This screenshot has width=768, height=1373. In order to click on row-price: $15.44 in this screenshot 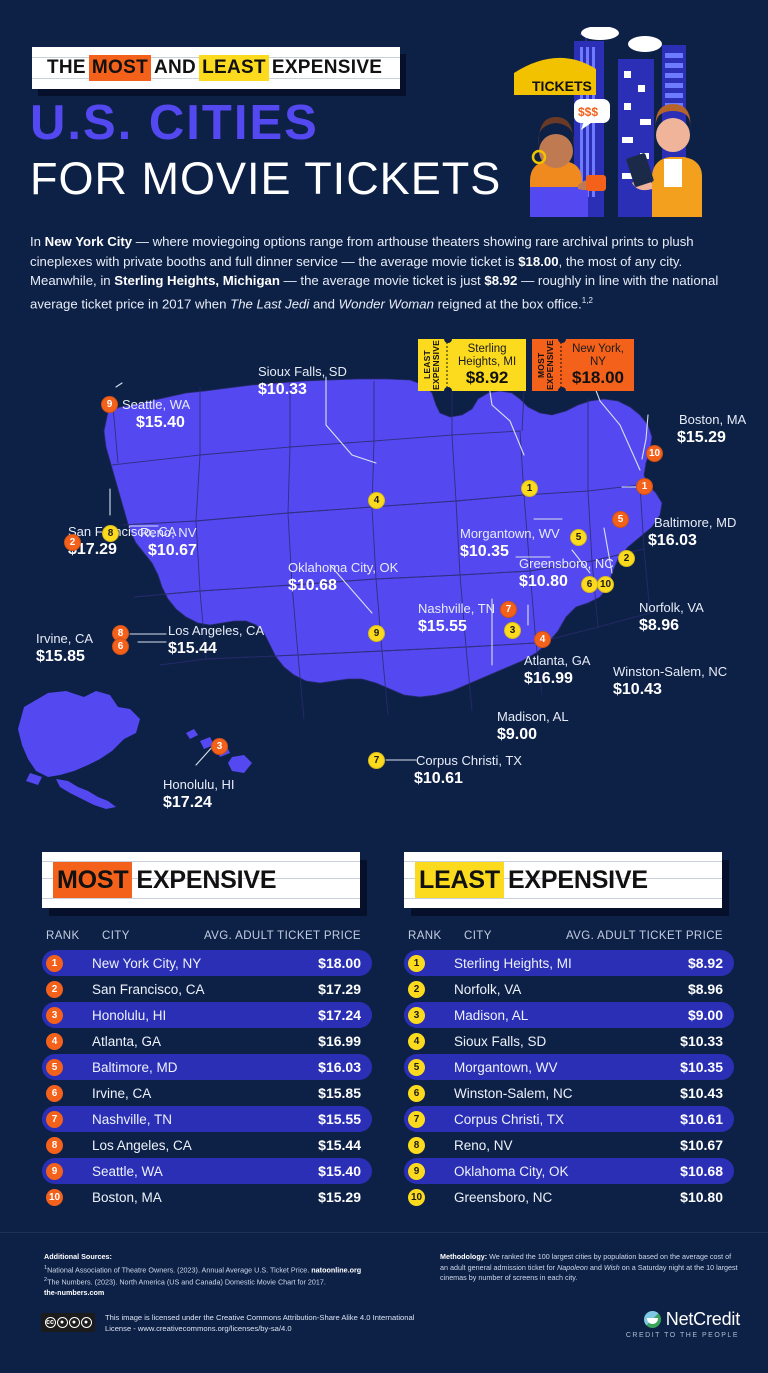, I will do `click(339, 1145)`.